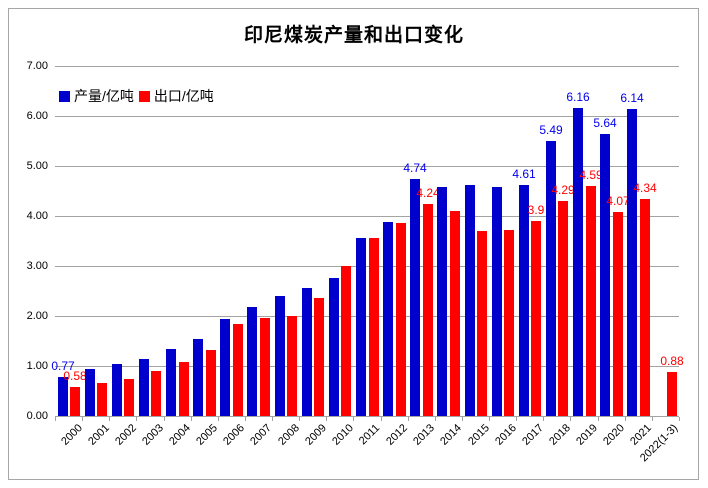  Describe the element at coordinates (618, 201) in the screenshot. I see `bar-value-label: 4.07` at that location.